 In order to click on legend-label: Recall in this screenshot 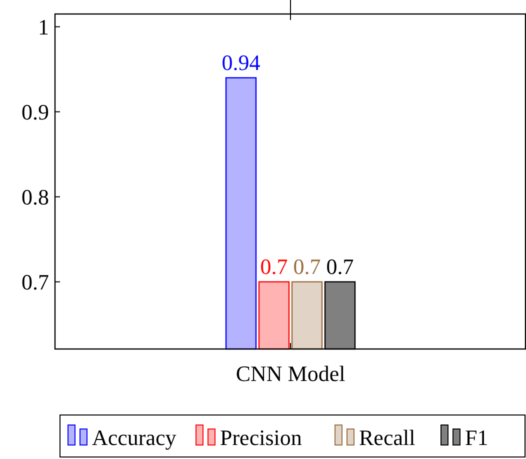, I will do `click(387, 437)`.